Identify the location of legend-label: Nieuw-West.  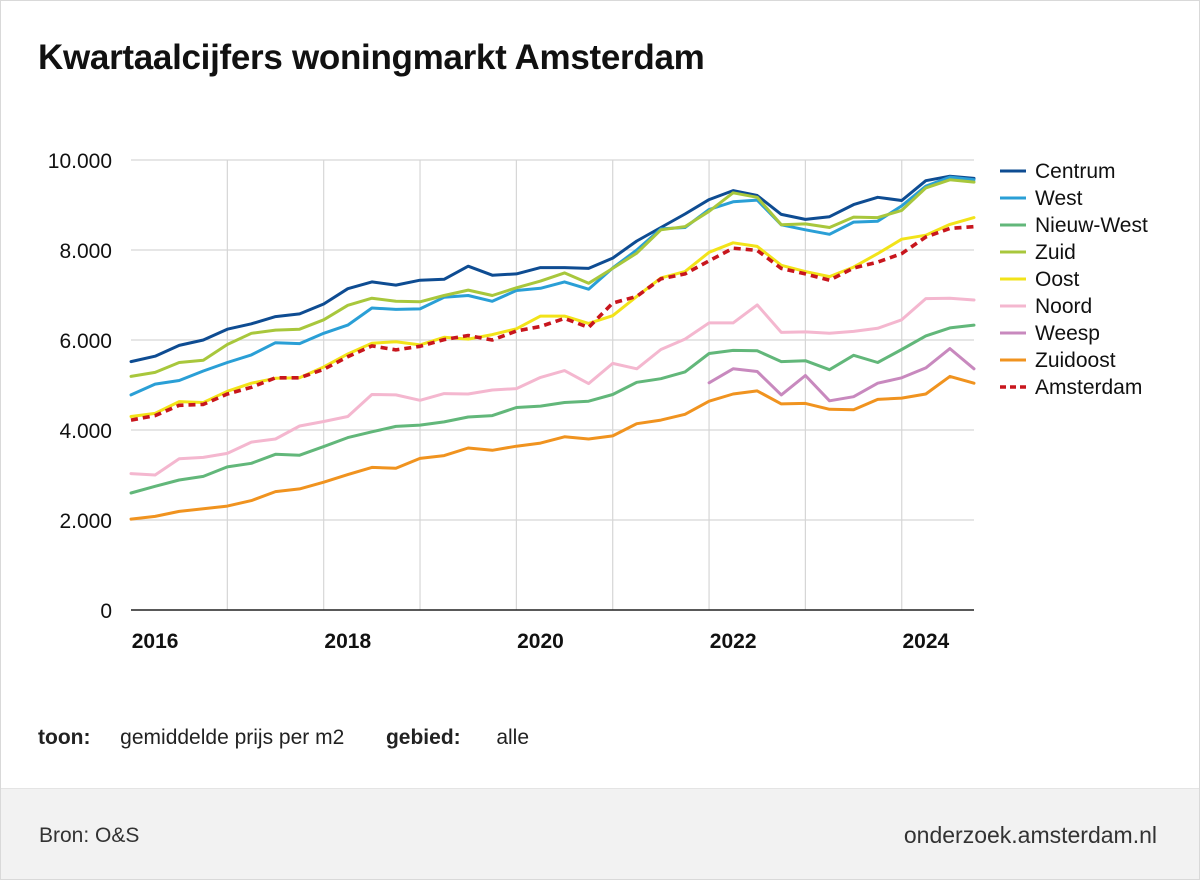
(1091, 225).